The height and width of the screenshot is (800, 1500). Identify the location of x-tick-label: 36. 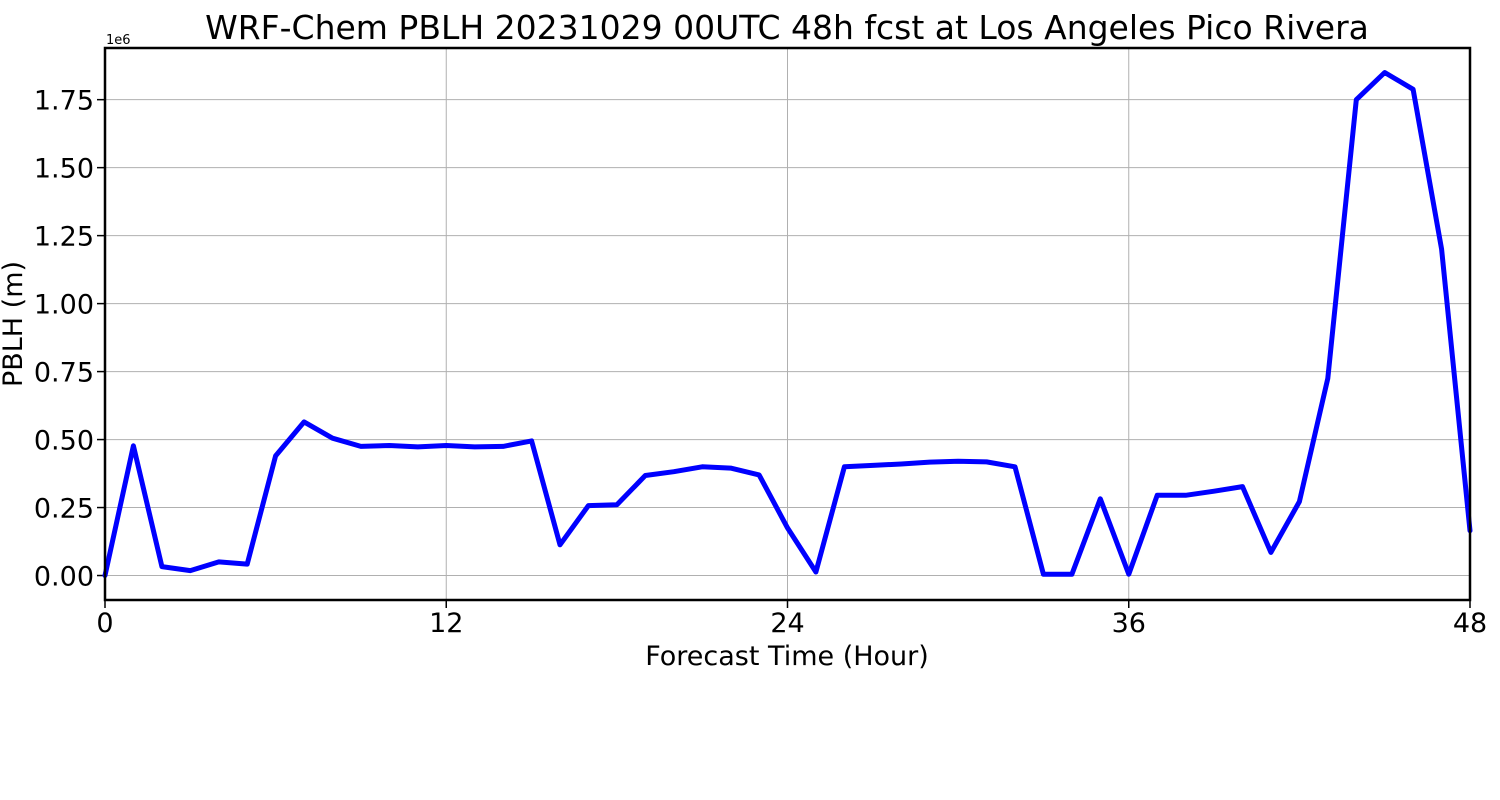
(1129, 623).